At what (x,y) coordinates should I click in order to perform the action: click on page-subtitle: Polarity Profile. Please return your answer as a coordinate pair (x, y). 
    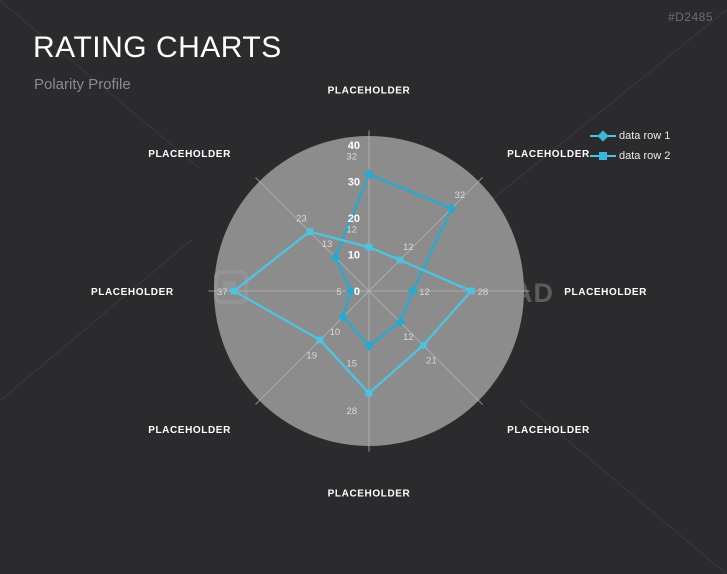
    Looking at the image, I should click on (82, 84).